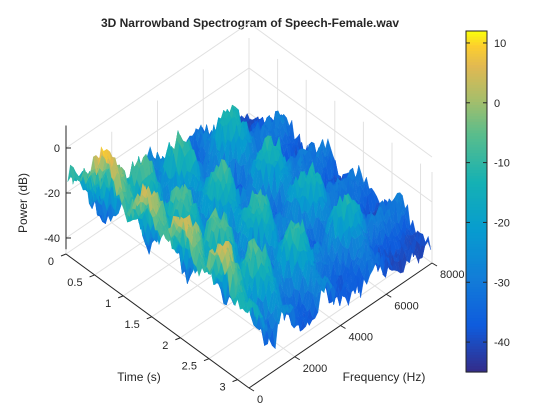 The image size is (560, 420). What do you see at coordinates (165, 346) in the screenshot?
I see `time-tick-label: 2` at bounding box center [165, 346].